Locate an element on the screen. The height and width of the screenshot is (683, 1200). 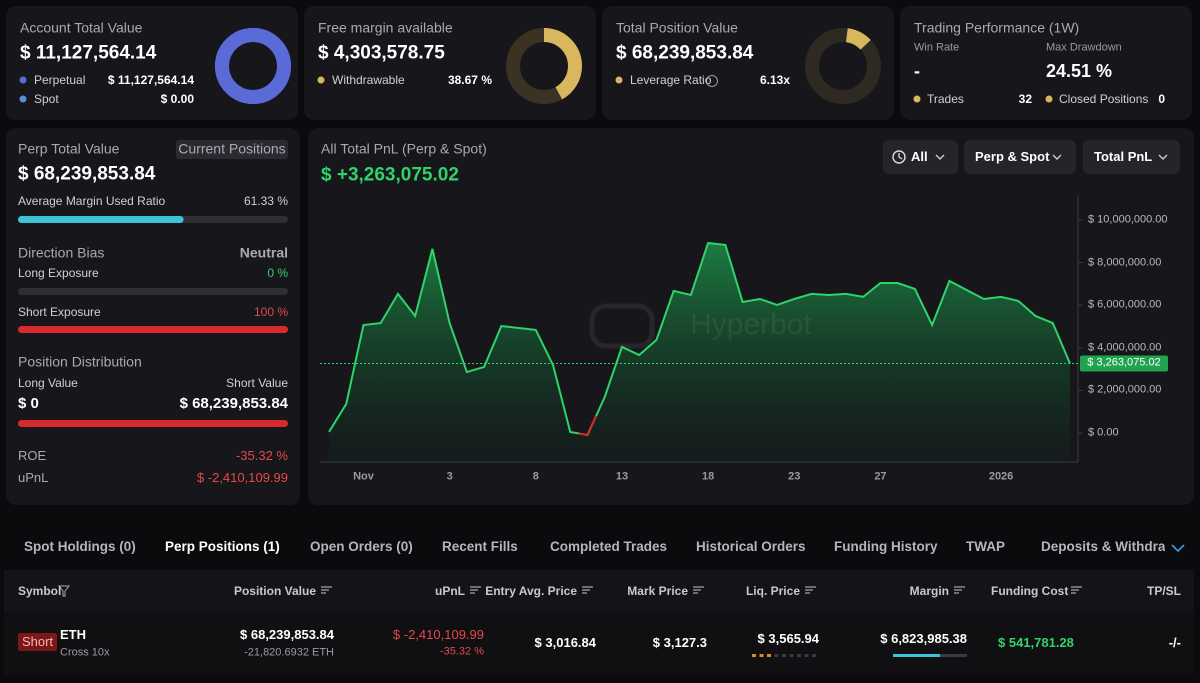
column-header: Liq. Price is located at coordinates (772, 590).